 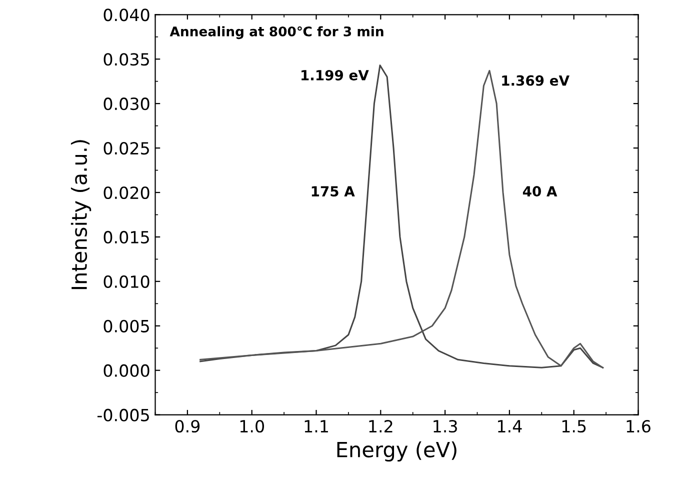 I want to click on y-tick-label: 0.040, so click(x=127, y=15).